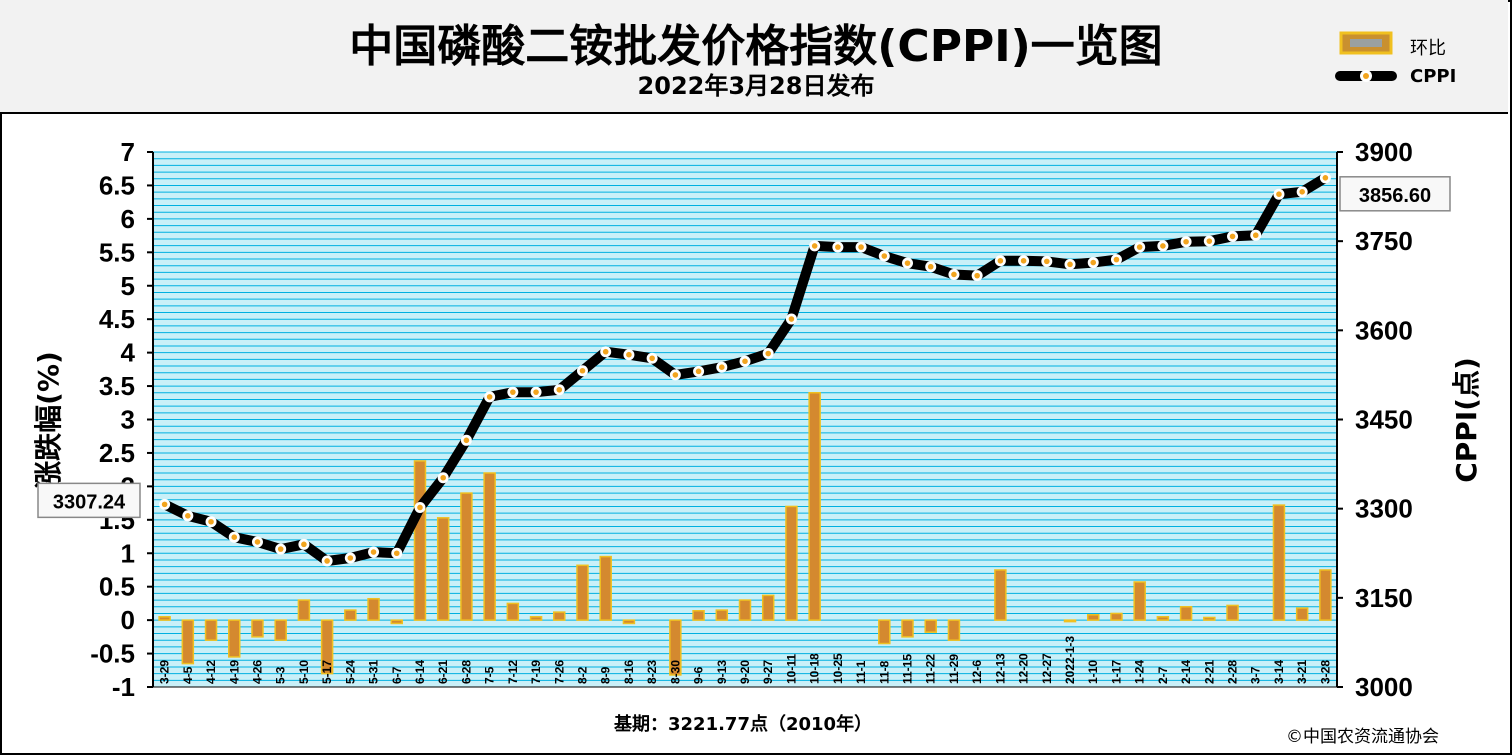  What do you see at coordinates (652, 672) in the screenshot?
I see `x-tick-label: 8-23` at bounding box center [652, 672].